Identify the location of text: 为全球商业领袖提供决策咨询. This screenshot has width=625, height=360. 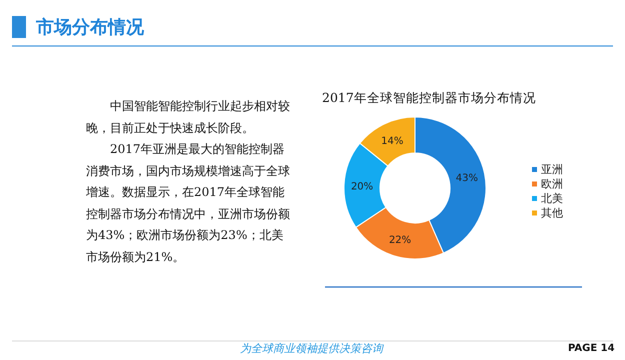
(311, 348).